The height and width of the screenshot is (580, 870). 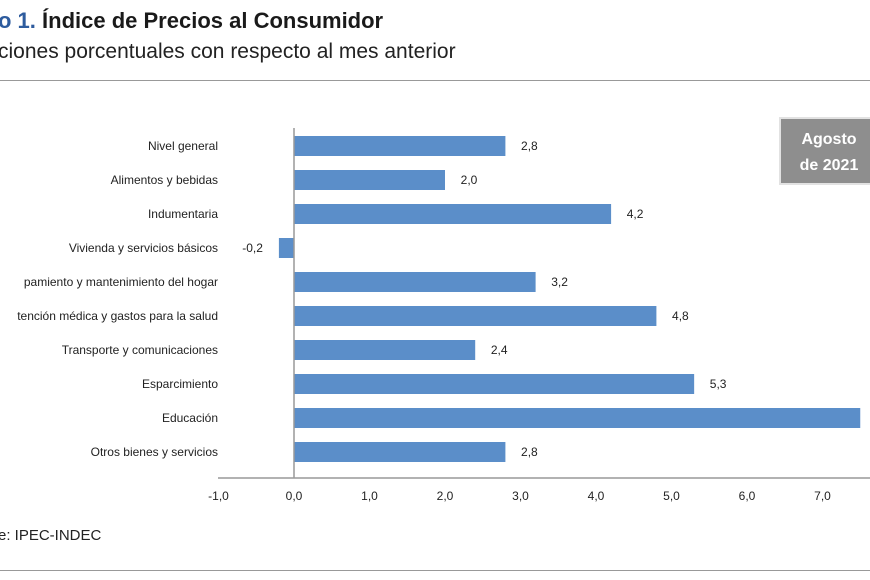 What do you see at coordinates (252, 248) in the screenshot?
I see `value-label: -0,2` at bounding box center [252, 248].